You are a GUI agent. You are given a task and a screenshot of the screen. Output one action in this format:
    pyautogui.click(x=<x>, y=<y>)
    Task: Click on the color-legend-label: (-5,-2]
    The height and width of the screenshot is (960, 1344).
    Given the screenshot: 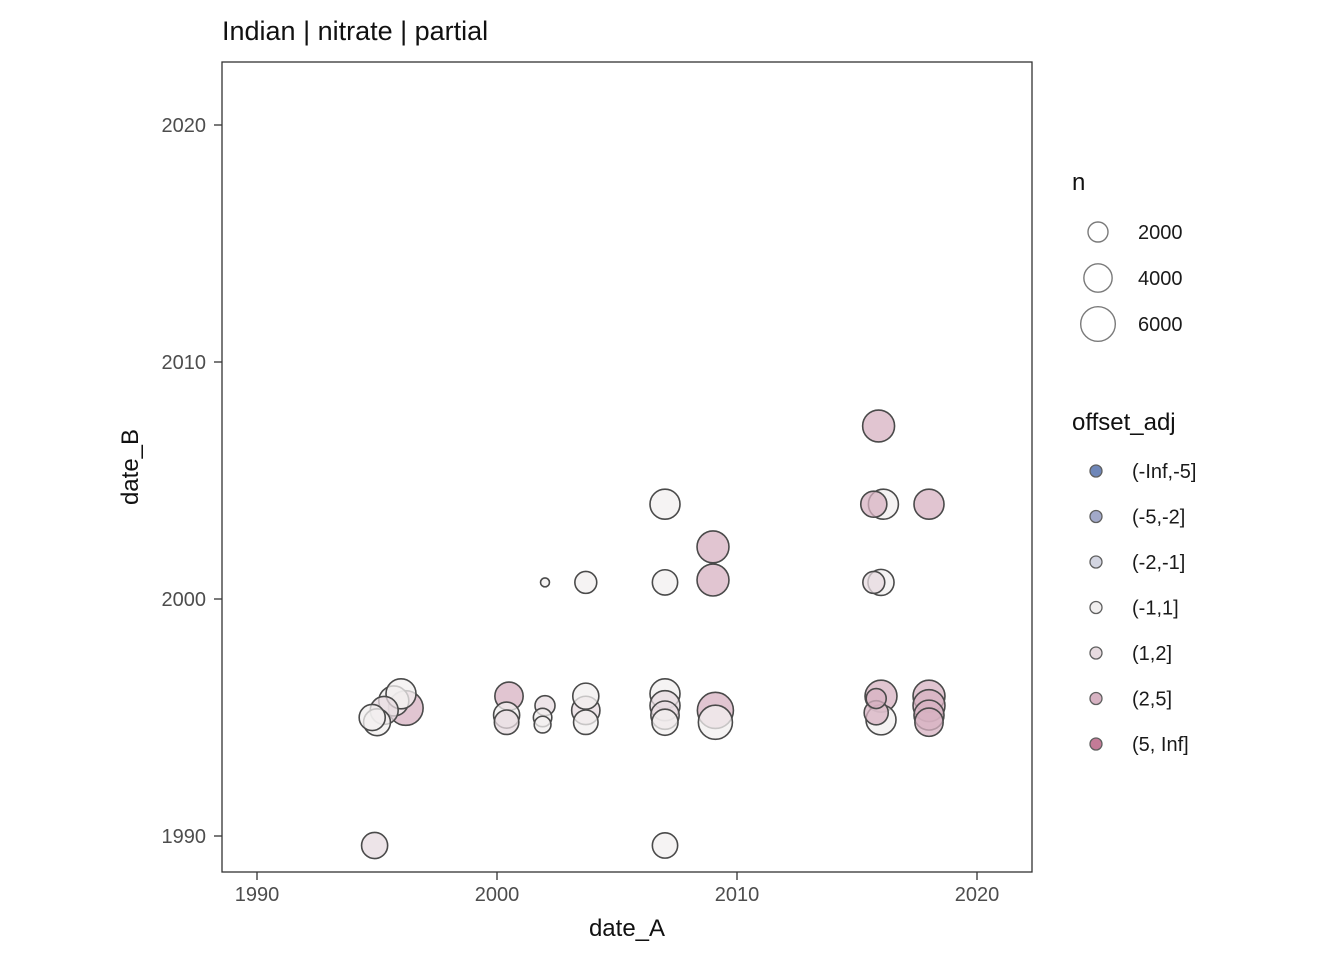 What is the action you would take?
    pyautogui.click(x=1158, y=518)
    